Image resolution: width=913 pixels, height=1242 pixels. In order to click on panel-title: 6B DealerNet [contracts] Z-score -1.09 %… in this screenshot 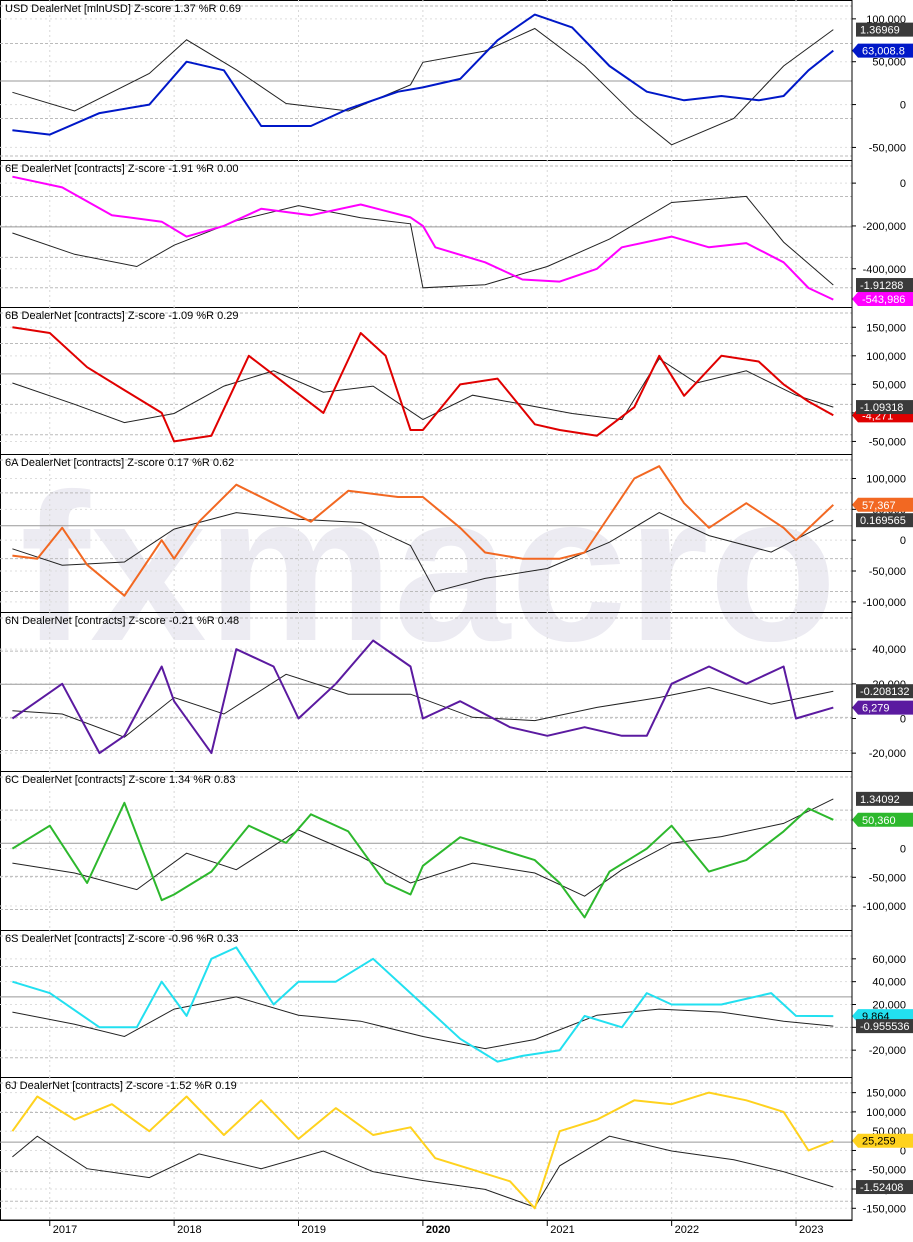, I will do `click(122, 316)`.